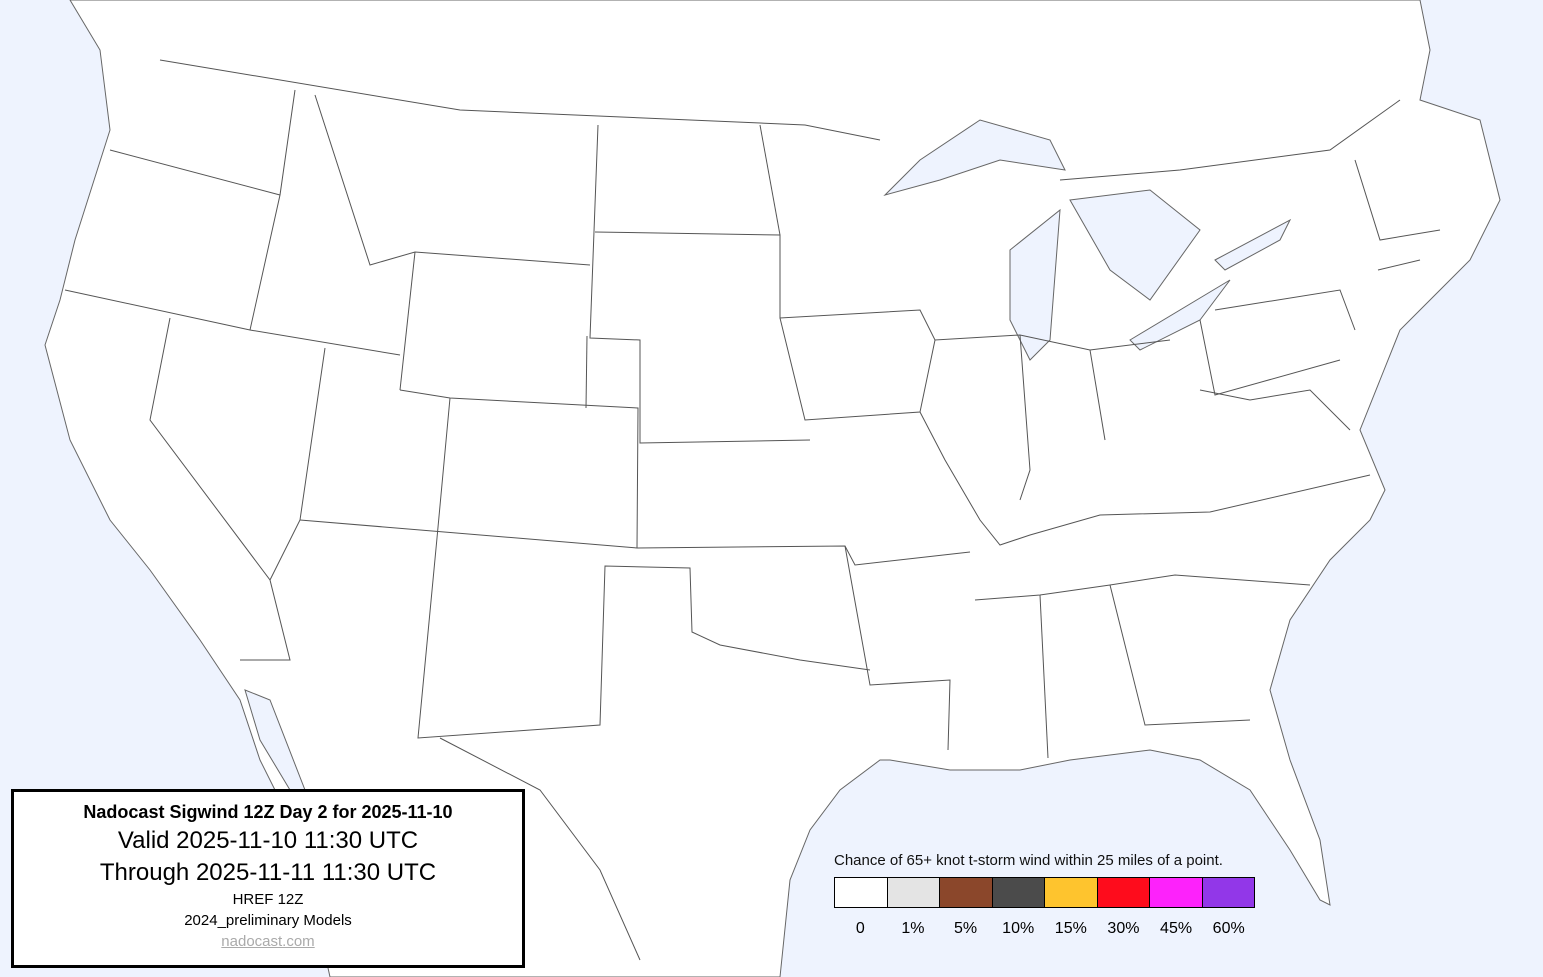 Image resolution: width=1543 pixels, height=977 pixels. What do you see at coordinates (1253, 244) in the screenshot?
I see `lake-ontario` at bounding box center [1253, 244].